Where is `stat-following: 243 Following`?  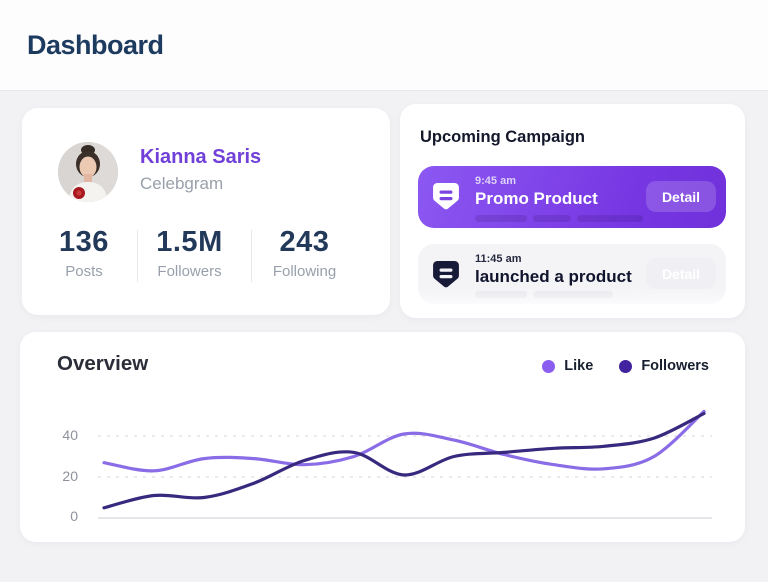 stat-following: 243 Following is located at coordinates (304, 253).